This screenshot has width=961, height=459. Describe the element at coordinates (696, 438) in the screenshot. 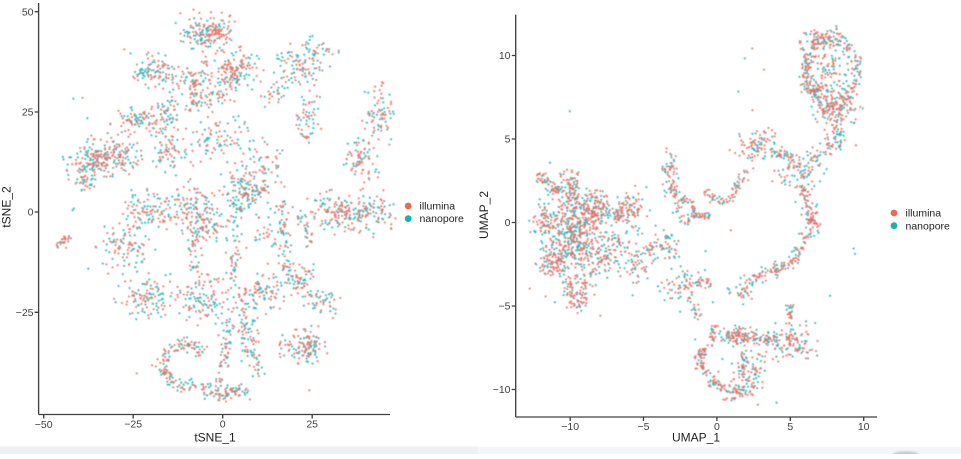

I see `svg-text: UMAP_1` at that location.